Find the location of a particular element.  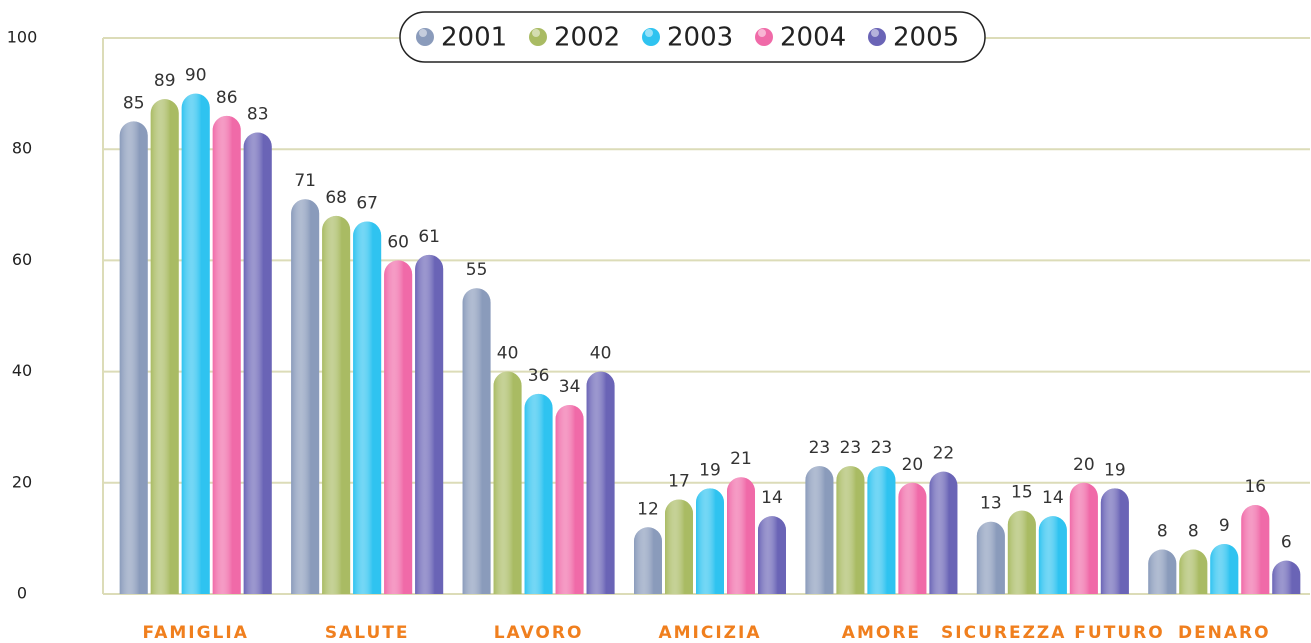

data-label: 90 is located at coordinates (196, 76).